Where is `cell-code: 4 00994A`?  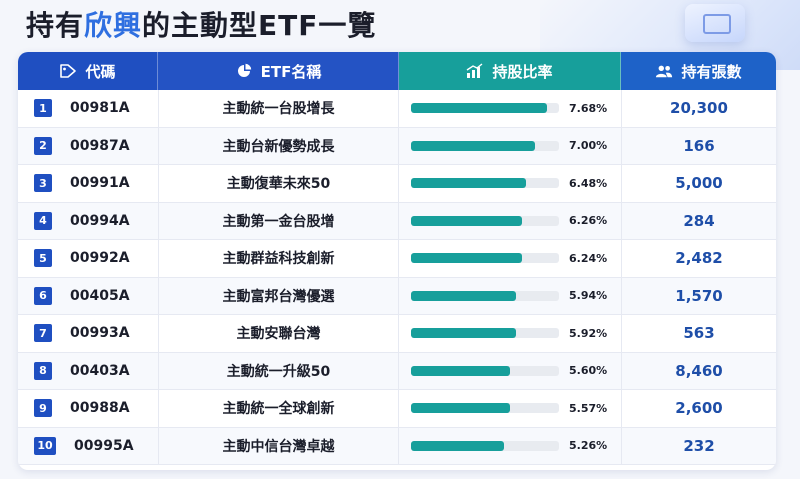
cell-code: 4 00994A is located at coordinates (88, 220).